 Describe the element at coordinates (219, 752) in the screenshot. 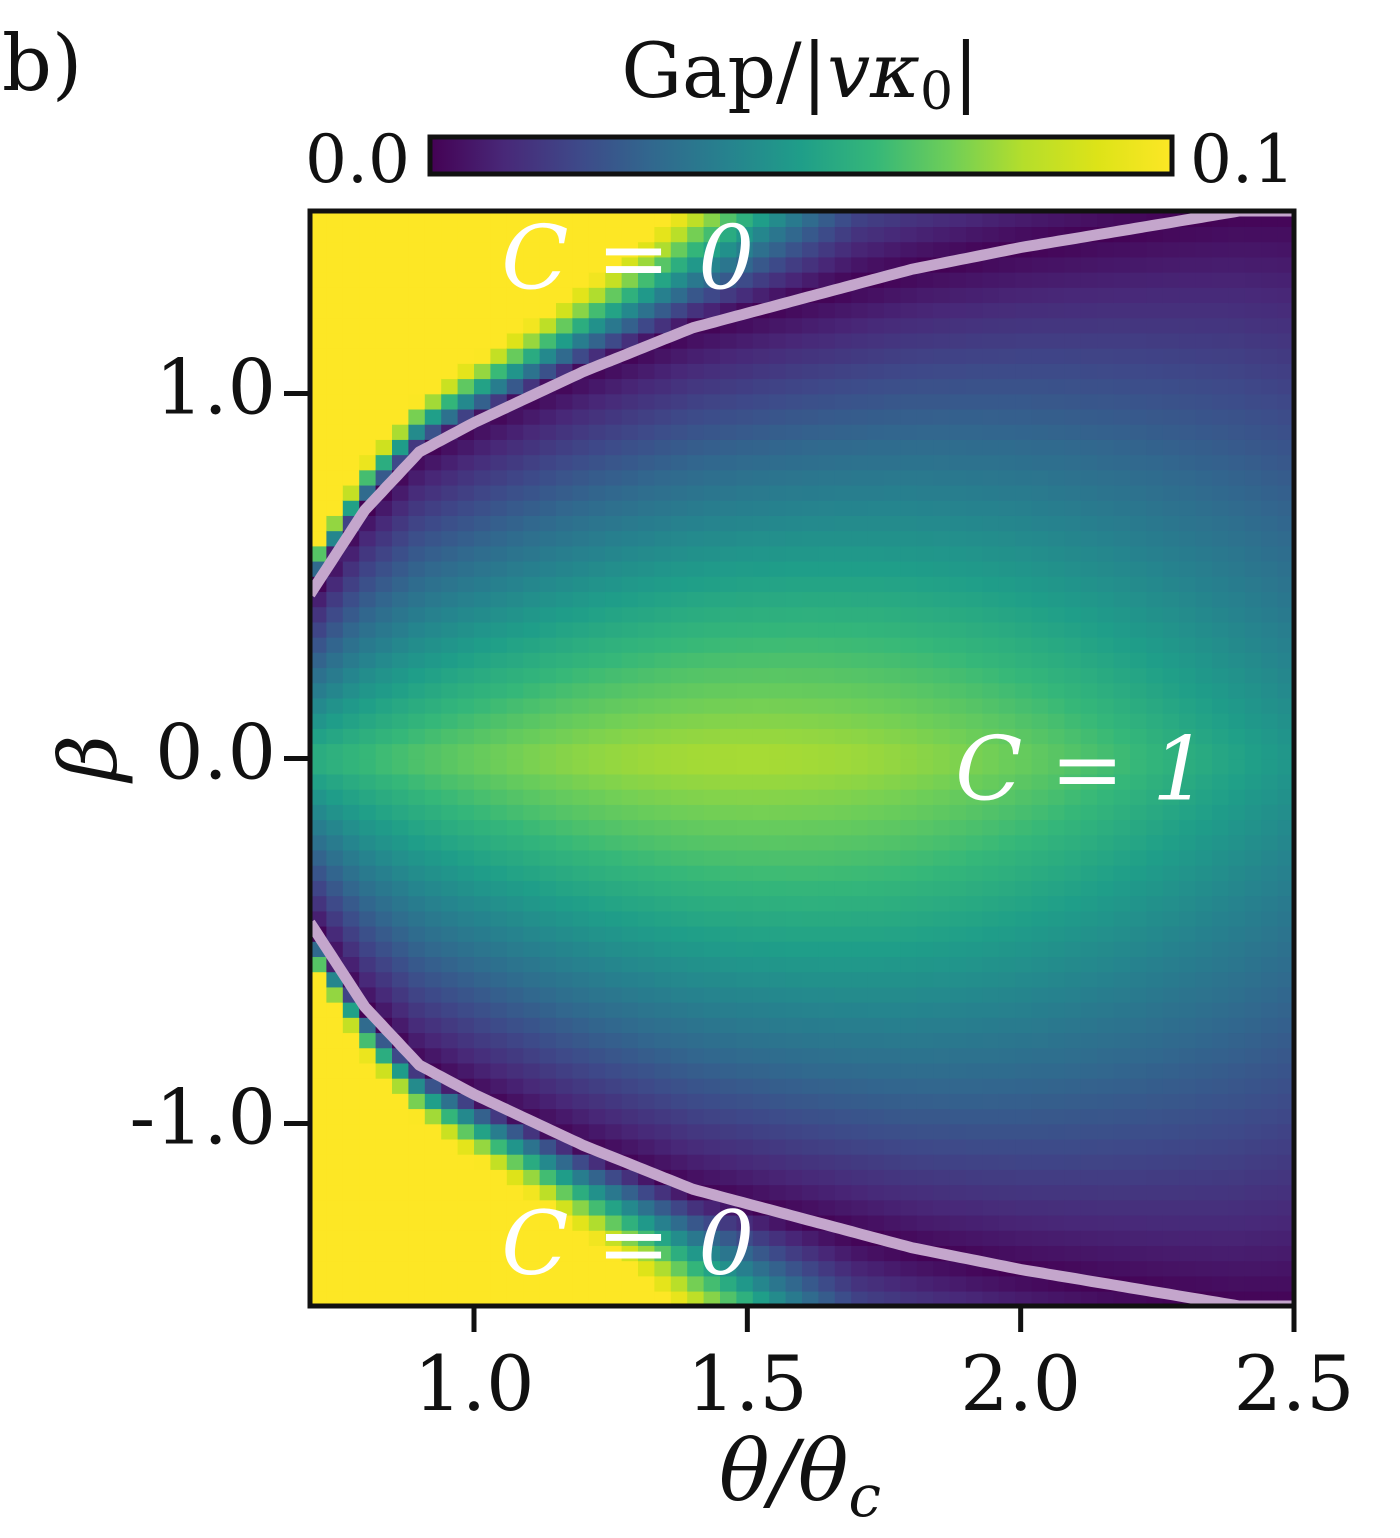

I see `y-axis-ticks: 1.00.0-1.0` at that location.